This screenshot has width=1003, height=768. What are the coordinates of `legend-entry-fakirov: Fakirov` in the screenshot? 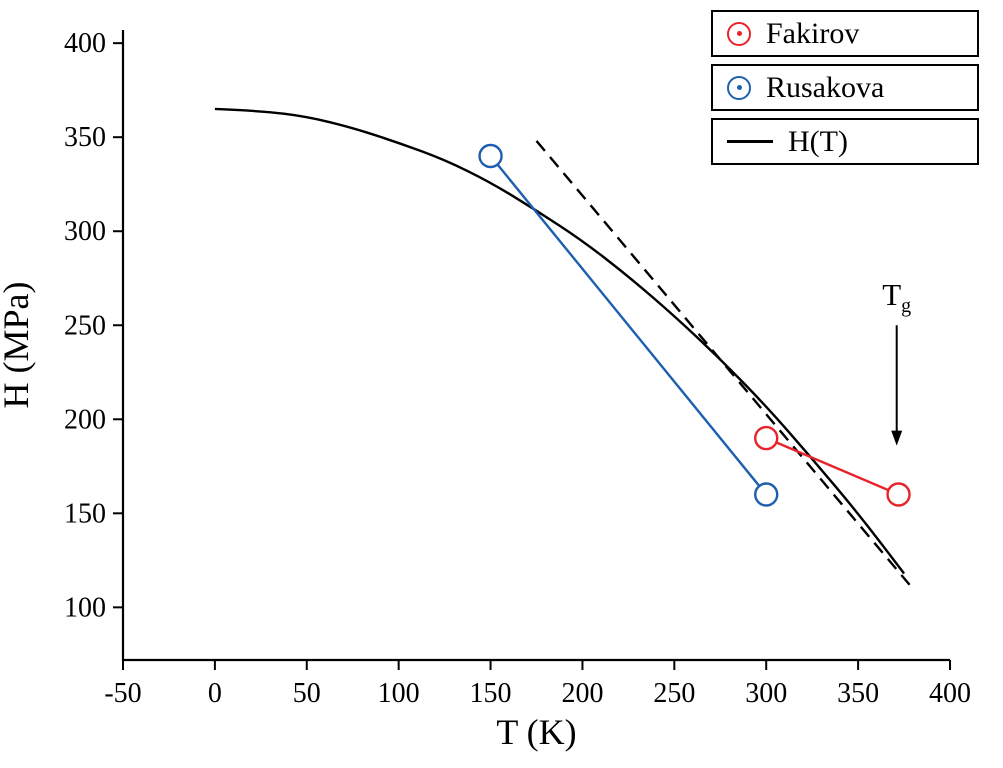 It's located at (845, 33).